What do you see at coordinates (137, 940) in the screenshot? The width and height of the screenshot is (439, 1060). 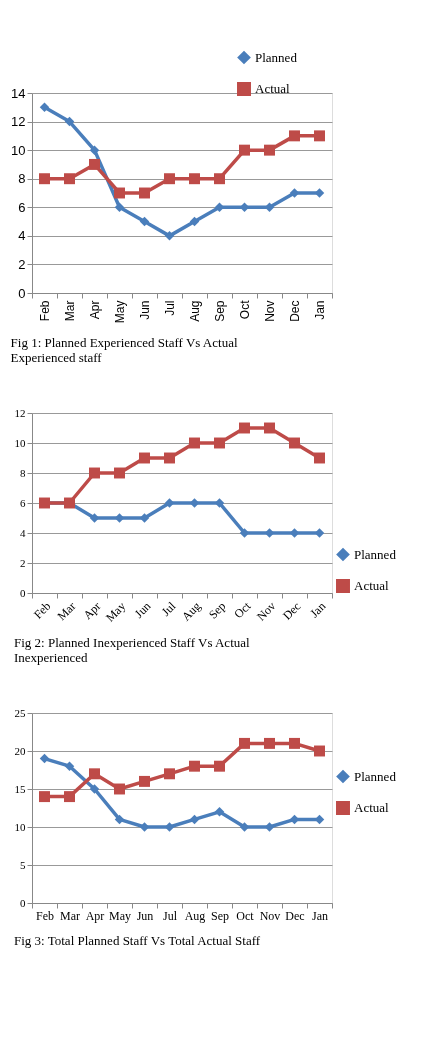 I see `caption: Fig 3: Total Planned Staff Vs Total Actual Staff` at bounding box center [137, 940].